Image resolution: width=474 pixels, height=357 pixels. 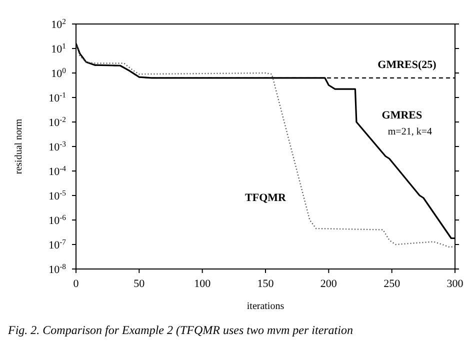 I want to click on series-label: TFQMR, so click(x=266, y=198).